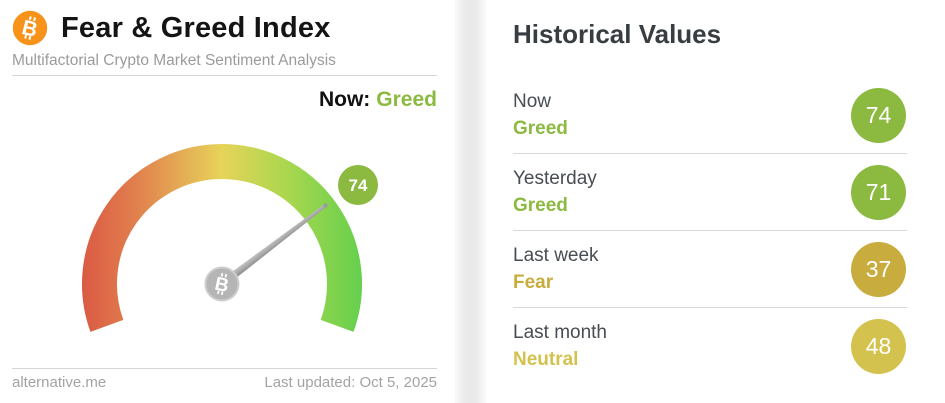 This screenshot has height=403, width=945. I want to click on value-badge: 74, so click(878, 115).